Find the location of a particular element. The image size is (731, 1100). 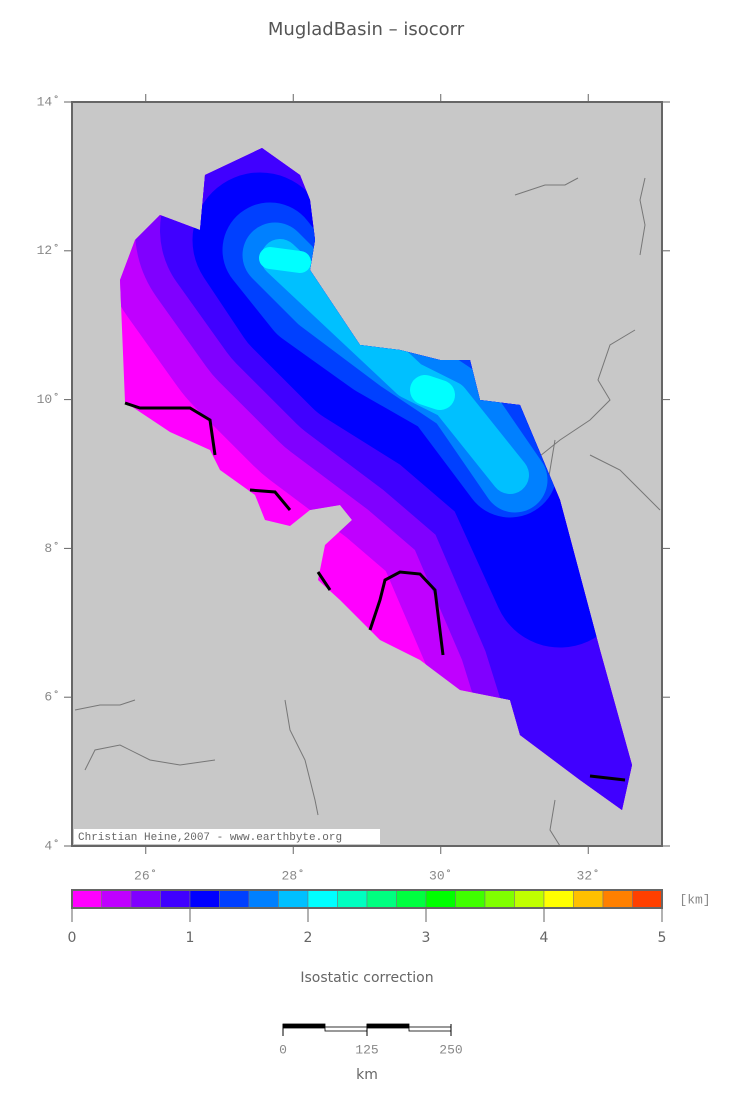

colorbar-tick-label: 1 is located at coordinates (190, 938).